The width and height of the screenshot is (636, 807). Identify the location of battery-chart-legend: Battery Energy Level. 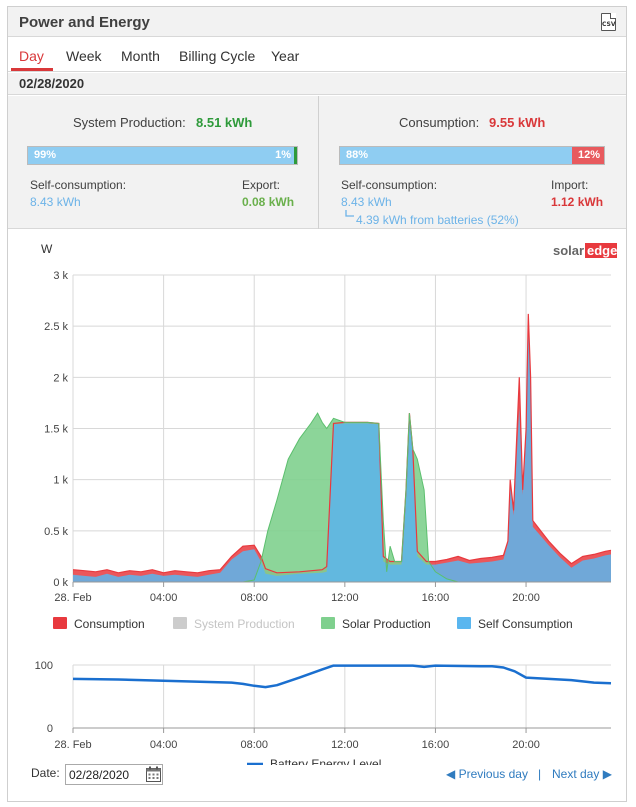
(314, 761).